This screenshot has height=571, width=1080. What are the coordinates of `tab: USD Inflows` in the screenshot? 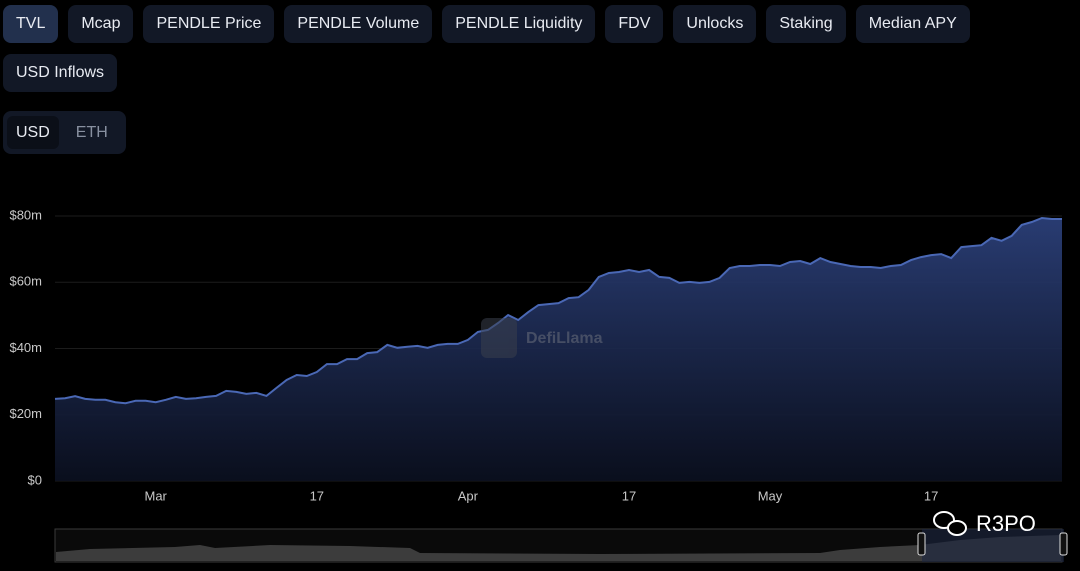 It's located at (60, 73).